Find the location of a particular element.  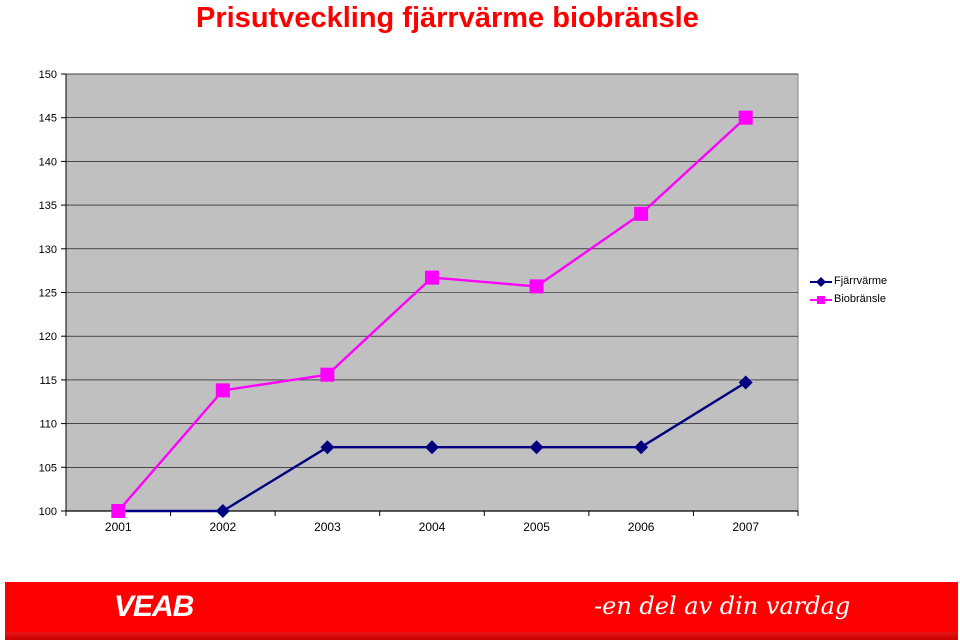

diamond-marker-icon is located at coordinates (821, 282).